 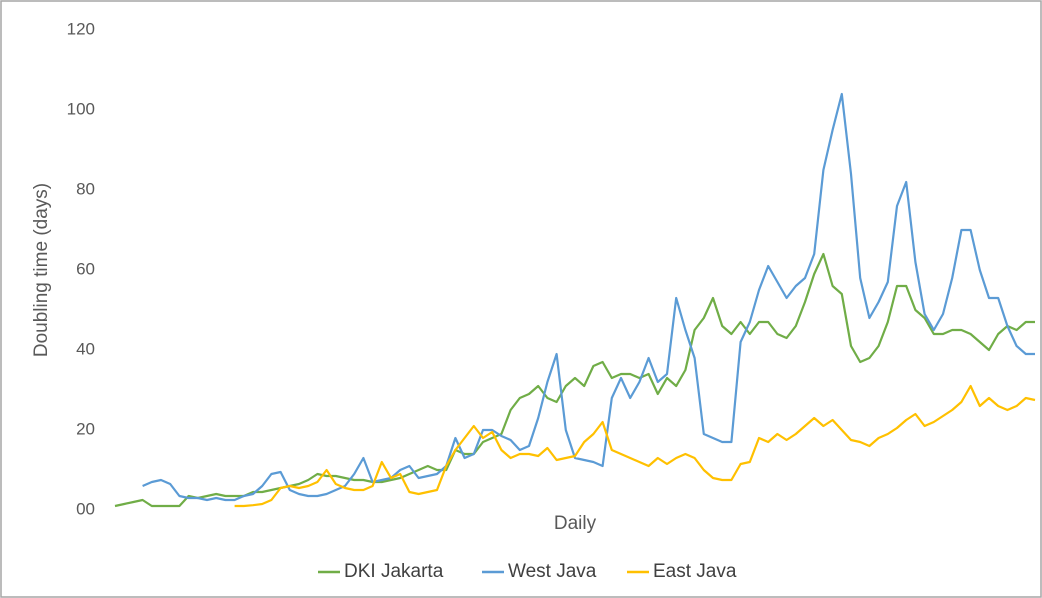 What do you see at coordinates (85, 508) in the screenshot?
I see `y-tick-label: 00` at bounding box center [85, 508].